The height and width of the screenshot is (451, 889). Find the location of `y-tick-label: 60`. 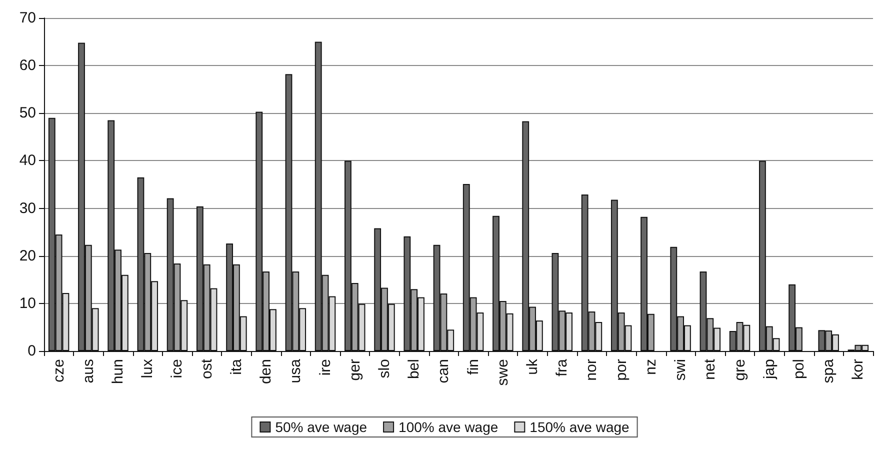

y-tick-label: 60 is located at coordinates (27, 65).